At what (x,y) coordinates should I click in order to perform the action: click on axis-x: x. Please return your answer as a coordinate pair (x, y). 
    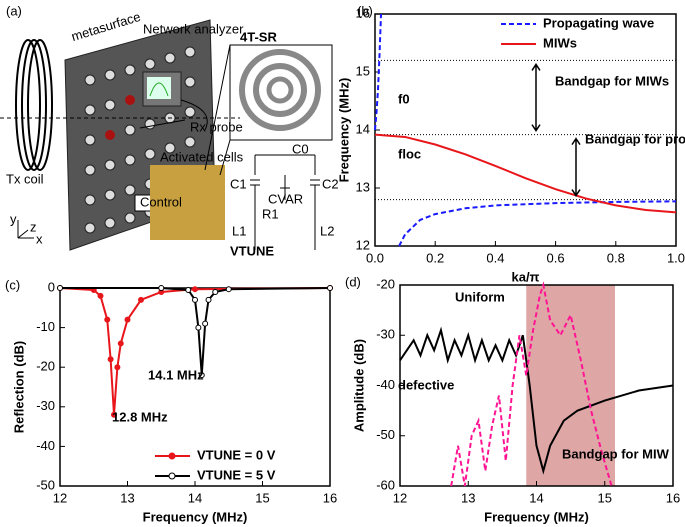
    Looking at the image, I should click on (39, 238).